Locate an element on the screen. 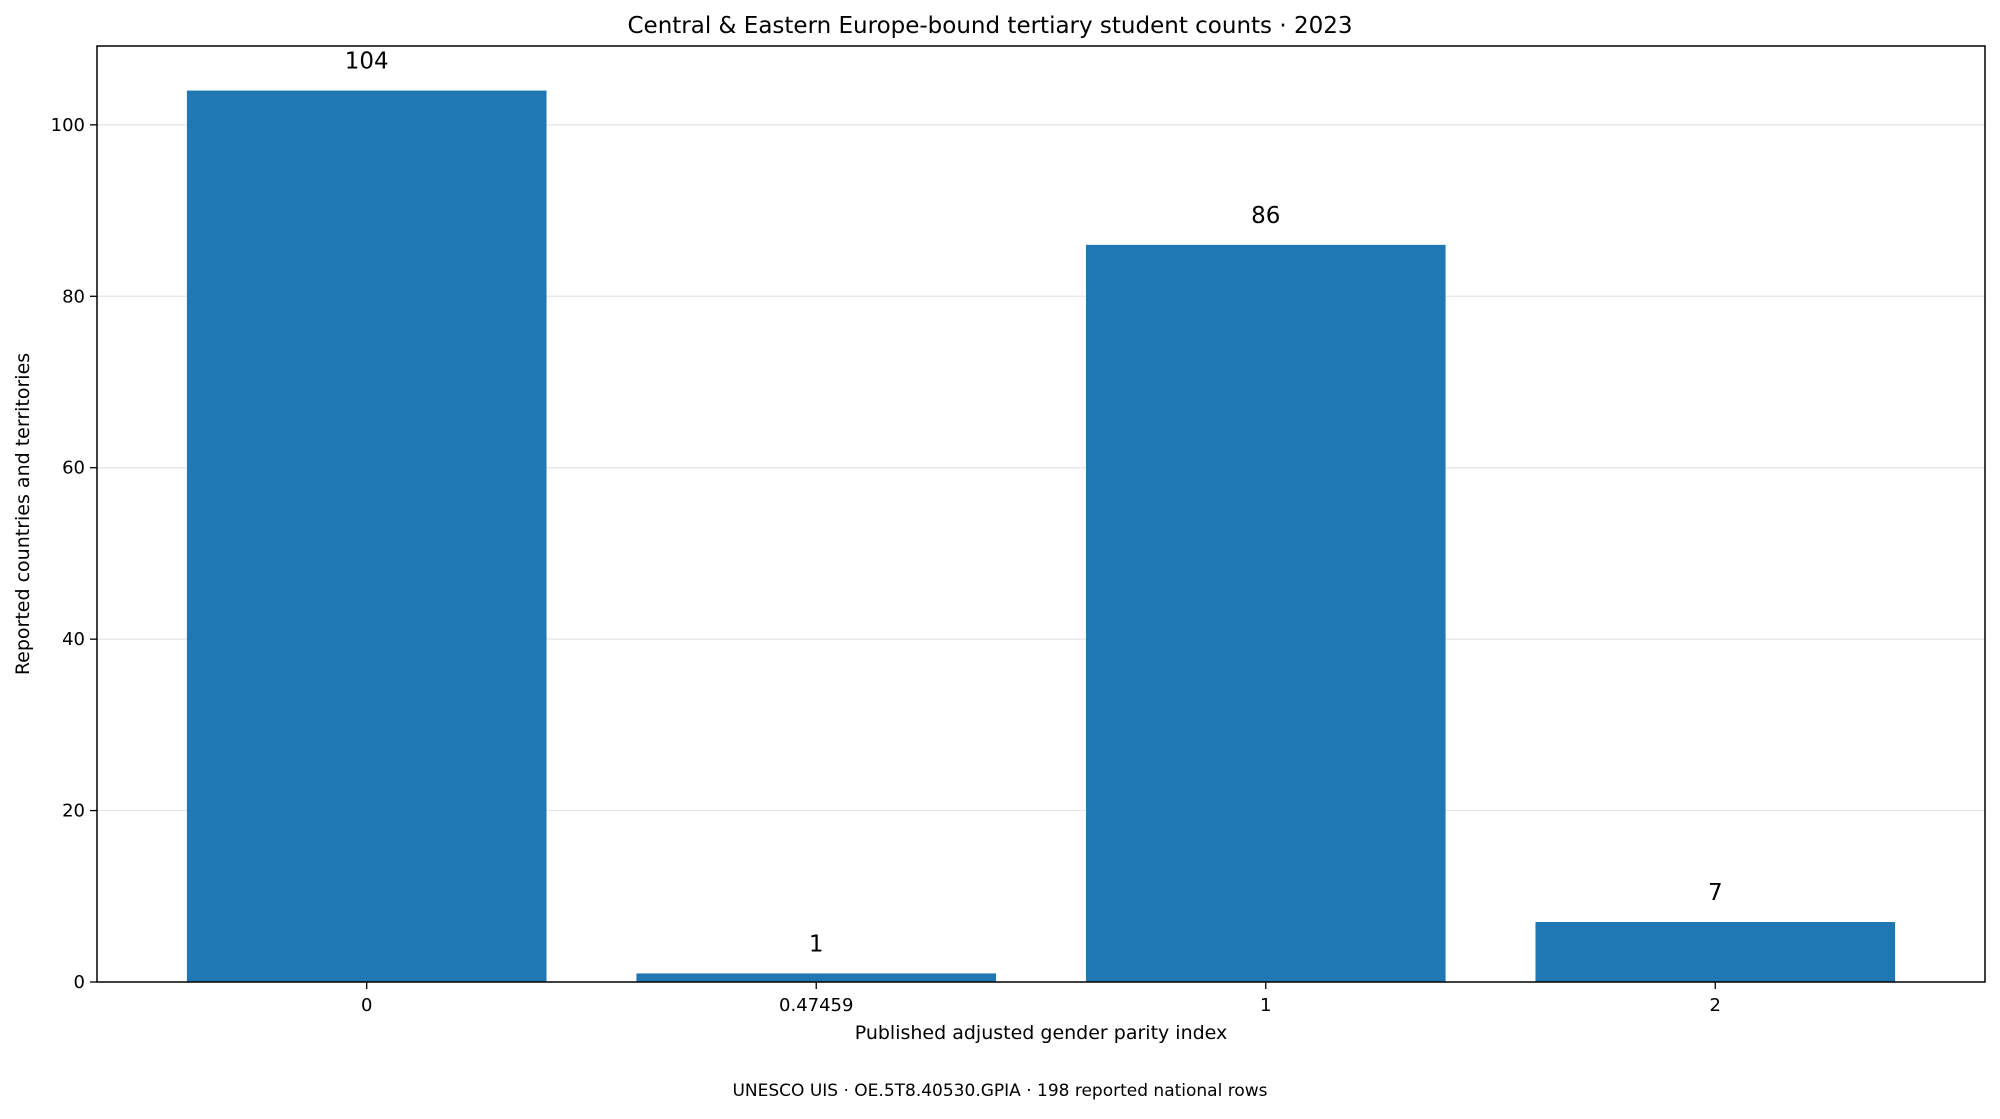 Image resolution: width=2000 pixels, height=1119 pixels. y-tick-label: 20 is located at coordinates (73, 811).